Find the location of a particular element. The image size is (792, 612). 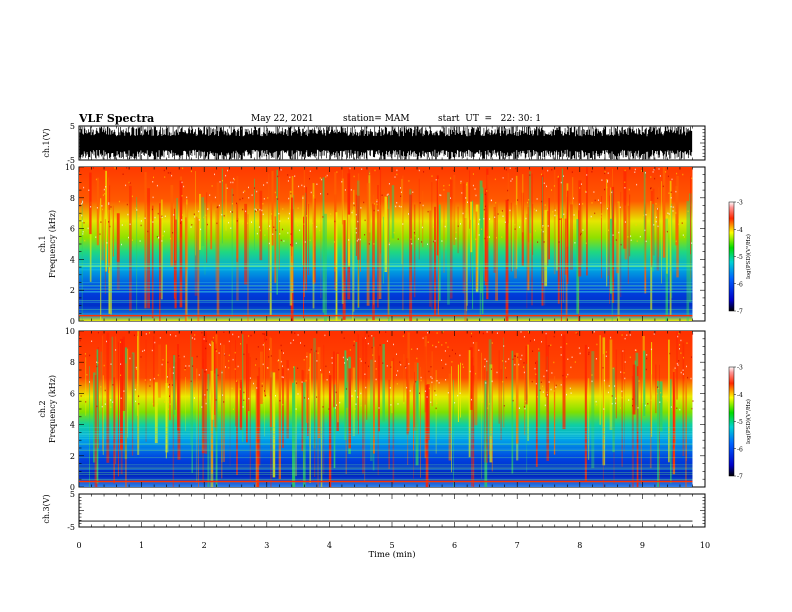

y-tick-label: -5 is located at coordinates (71, 160).